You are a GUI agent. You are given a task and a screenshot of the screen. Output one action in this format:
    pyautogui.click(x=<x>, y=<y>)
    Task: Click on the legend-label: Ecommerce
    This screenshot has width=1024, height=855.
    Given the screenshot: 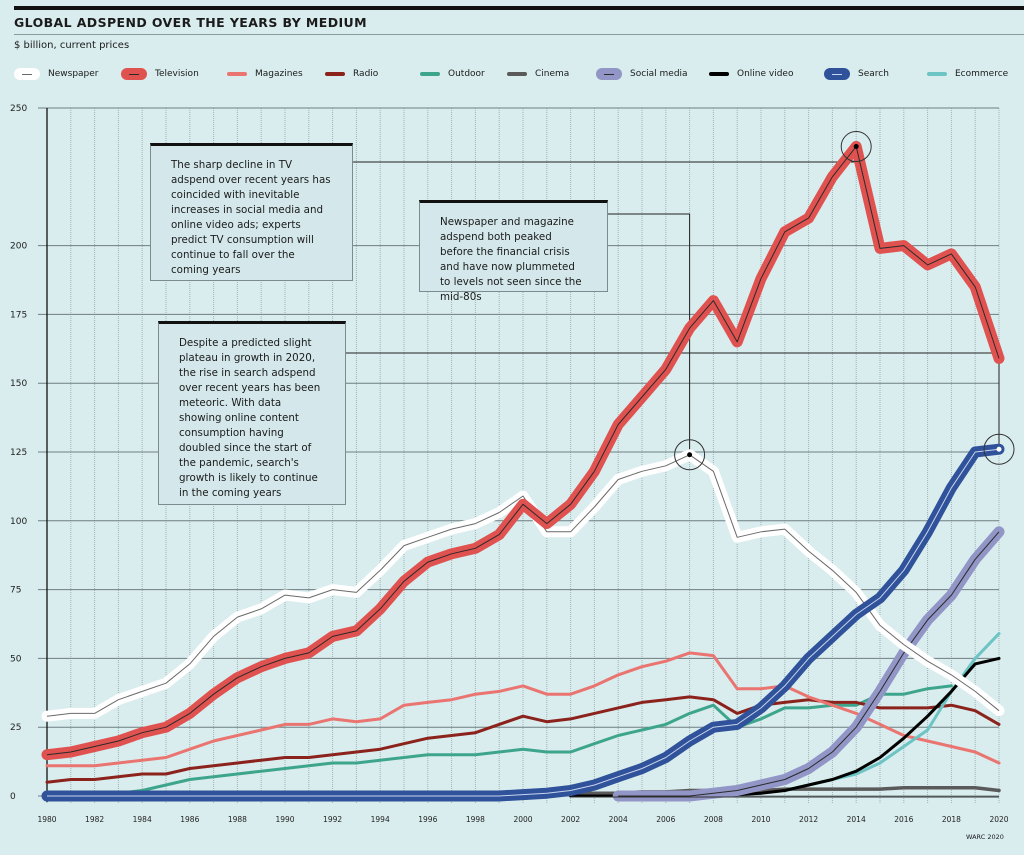 What is the action you would take?
    pyautogui.click(x=982, y=74)
    